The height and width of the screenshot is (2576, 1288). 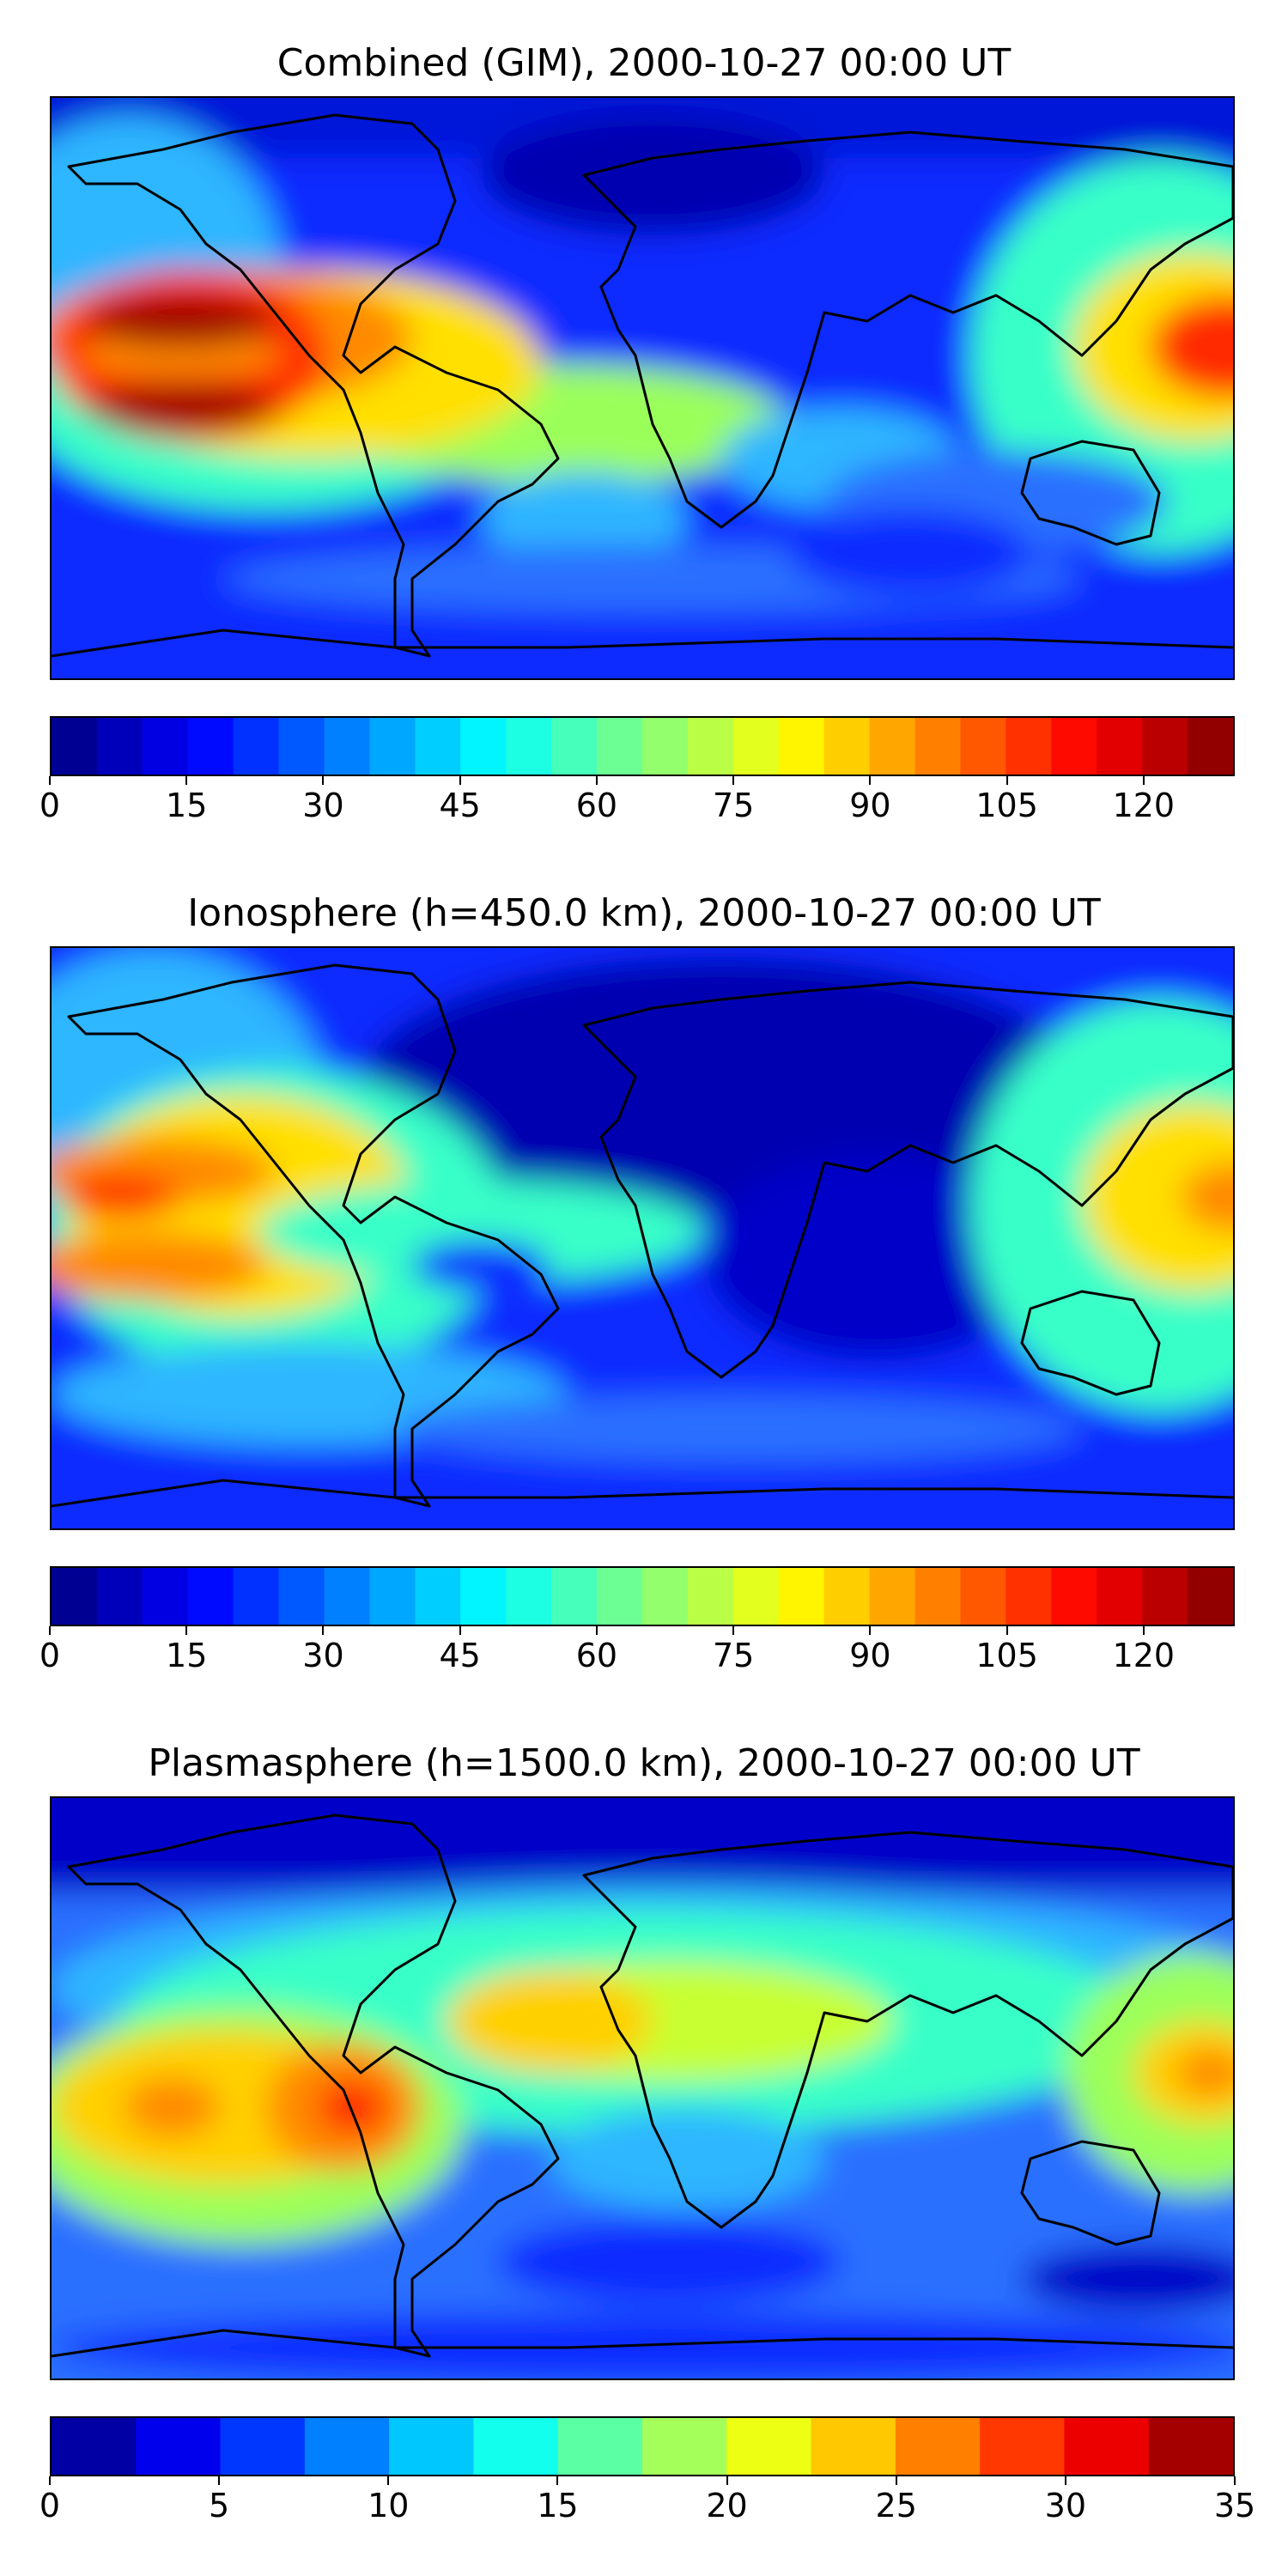 I want to click on colorbar-tick-label: 105, so click(x=1006, y=1656).